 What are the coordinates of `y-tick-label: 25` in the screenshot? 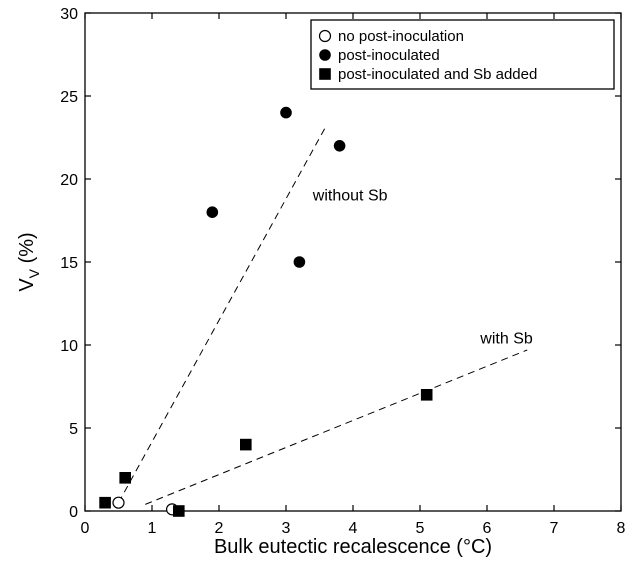 It's located at (69, 97).